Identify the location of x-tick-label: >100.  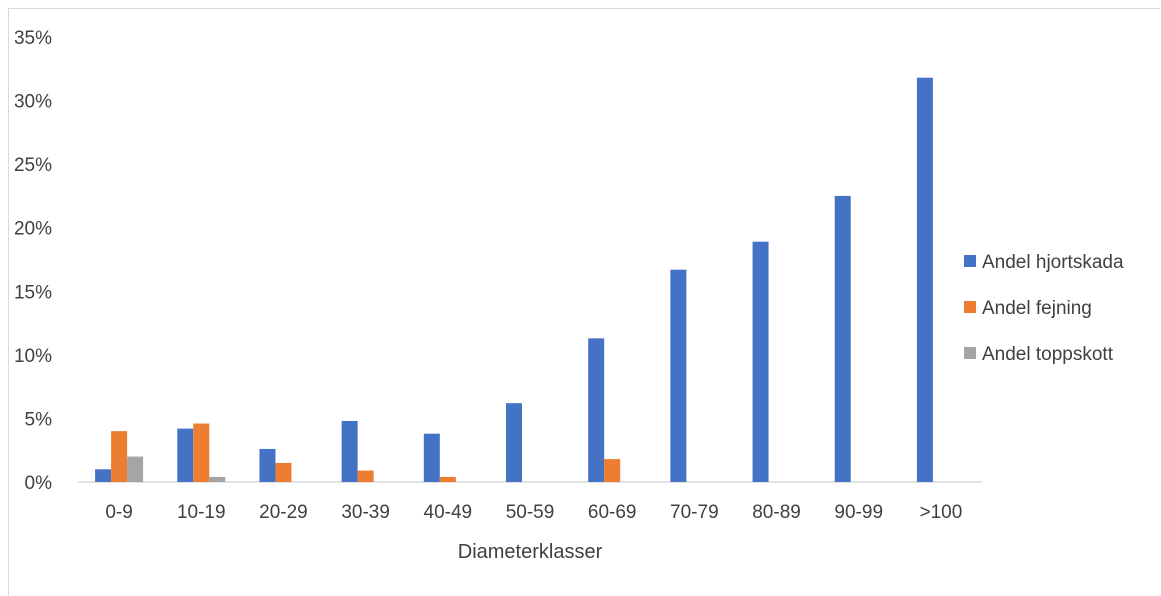
(941, 512).